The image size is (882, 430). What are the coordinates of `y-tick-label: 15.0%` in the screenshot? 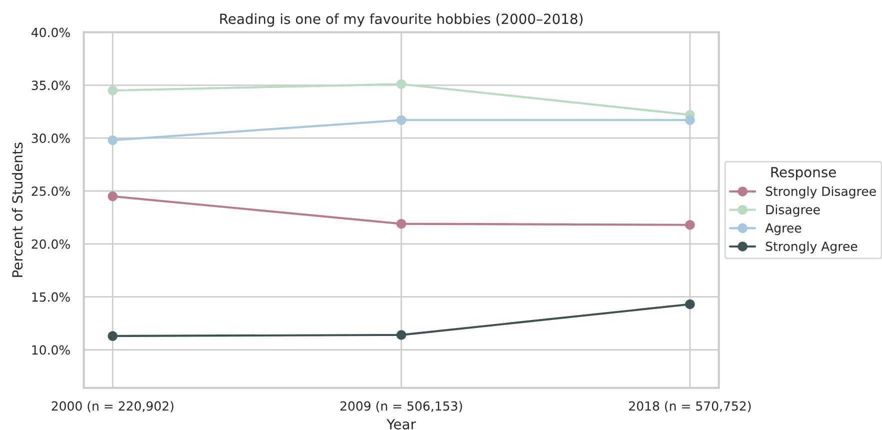 It's located at (51, 297).